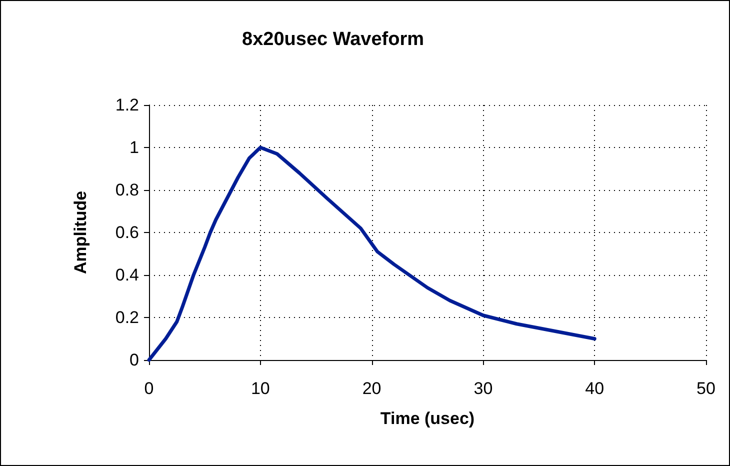  Describe the element at coordinates (127, 317) in the screenshot. I see `y-tick-label: 0.2` at that location.